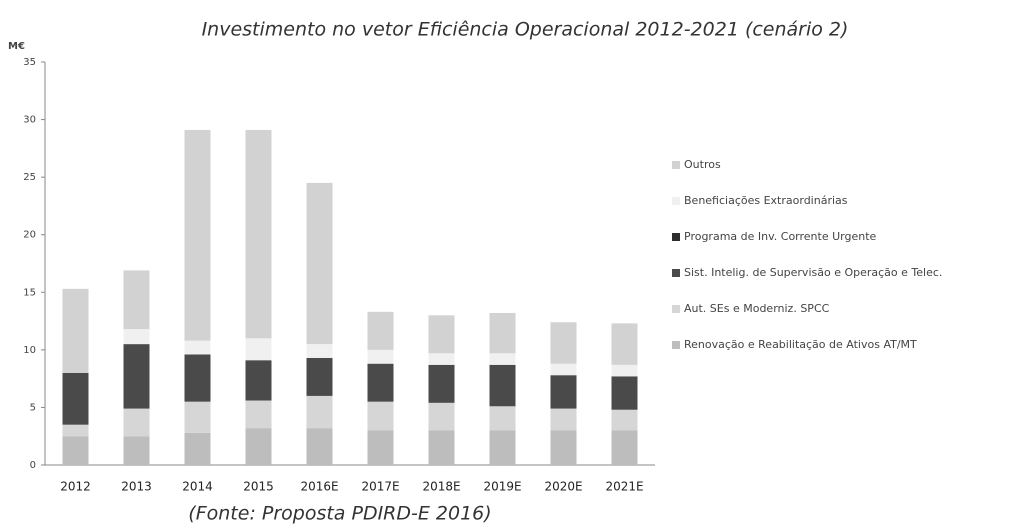 The width and height of the screenshot is (1024, 531). Describe the element at coordinates (766, 200) in the screenshot. I see `legend-label: Beneficiações Extraordinárias` at that location.